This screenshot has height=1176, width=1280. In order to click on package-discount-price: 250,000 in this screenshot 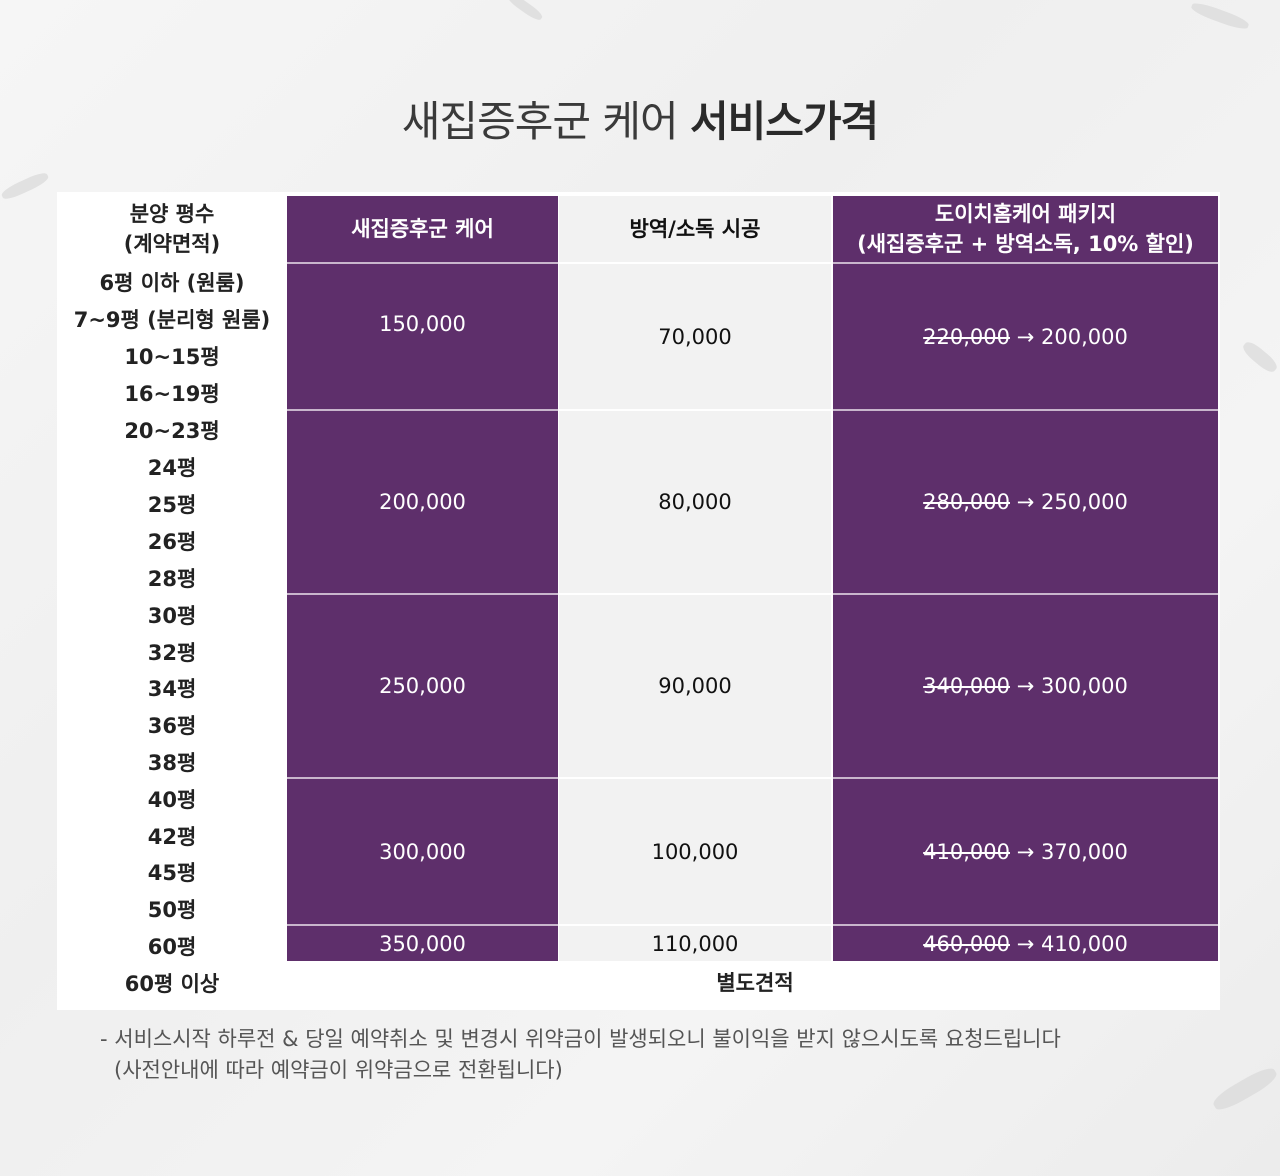, I will do `click(1084, 502)`.